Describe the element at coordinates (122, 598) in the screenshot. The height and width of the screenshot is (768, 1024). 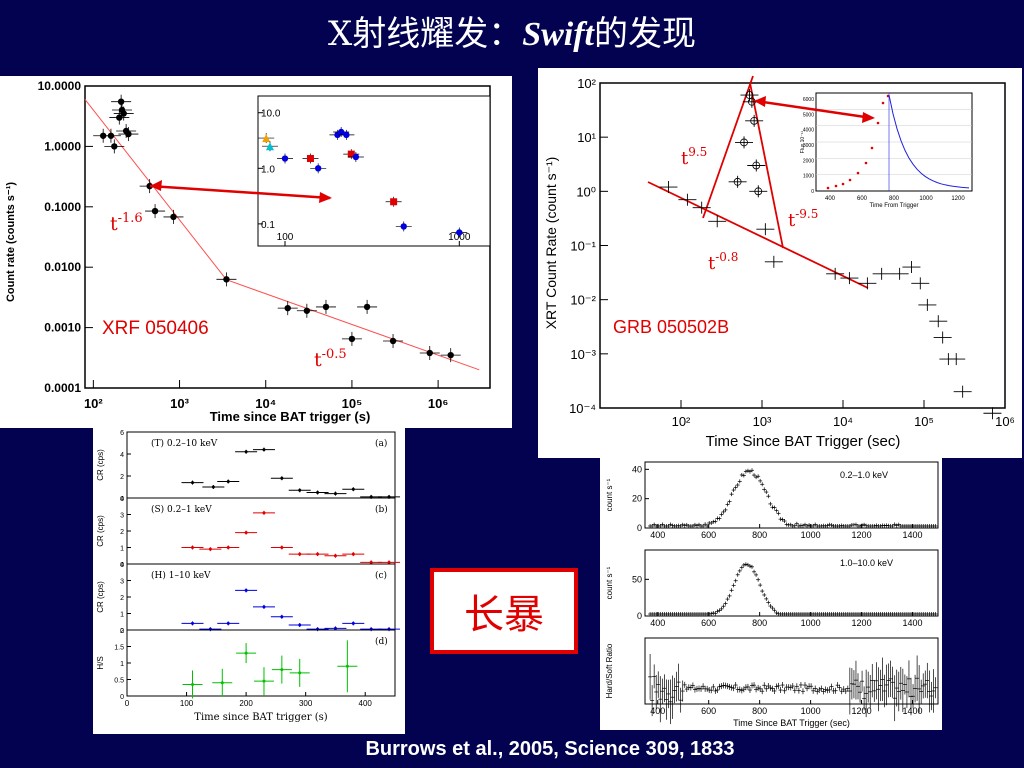
I see `y-tick-label: 2` at that location.